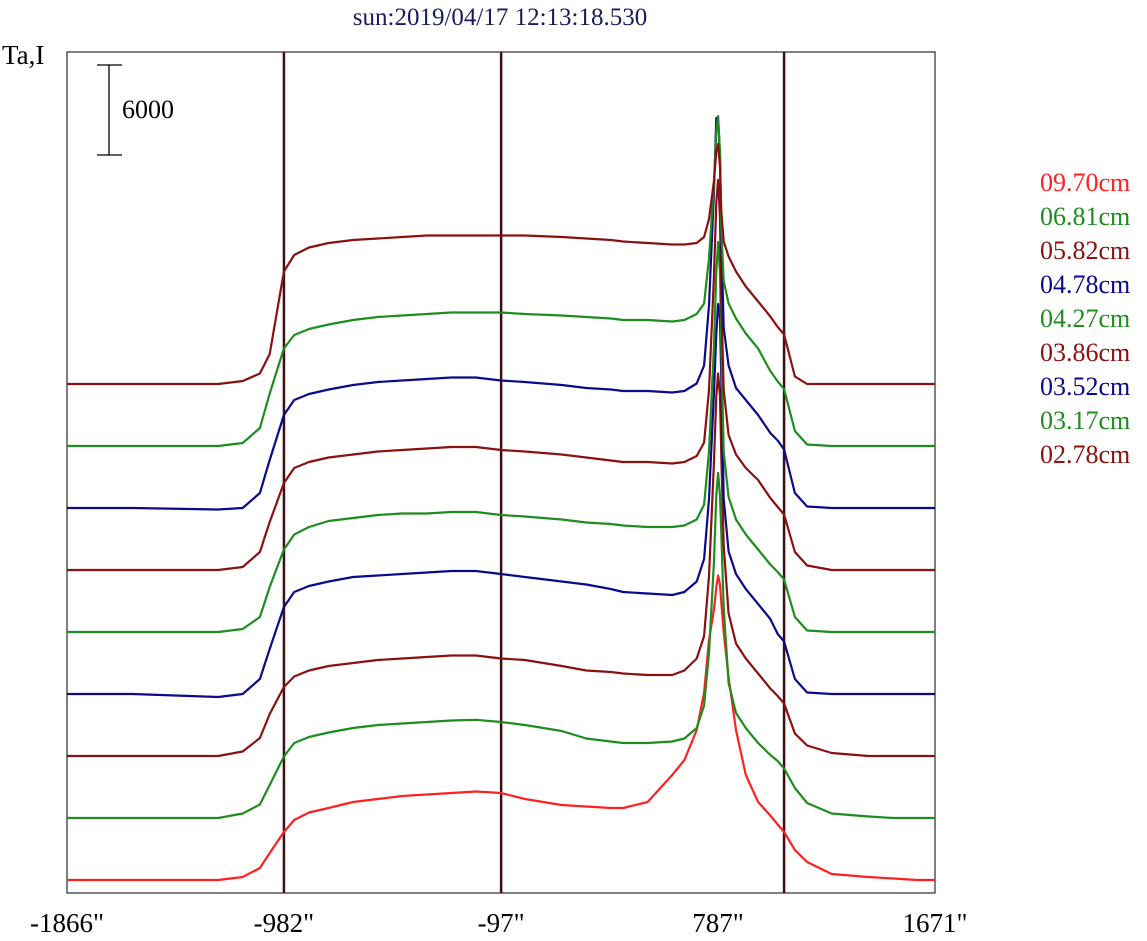 The image size is (1147, 941). What do you see at coordinates (1085, 216) in the screenshot?
I see `legend-item-1: 06.81cm` at bounding box center [1085, 216].